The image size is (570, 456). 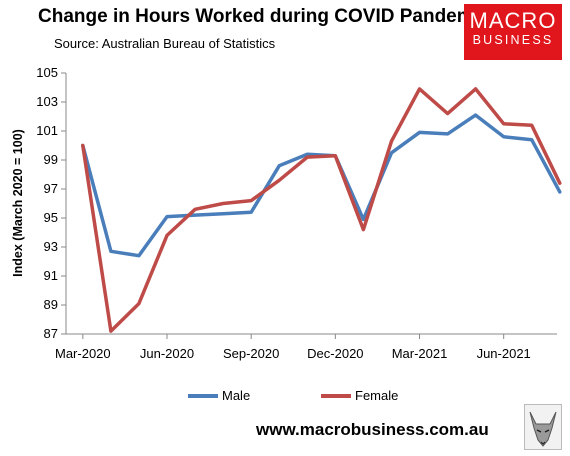 I want to click on y-tick-label: 99, so click(x=51, y=159).